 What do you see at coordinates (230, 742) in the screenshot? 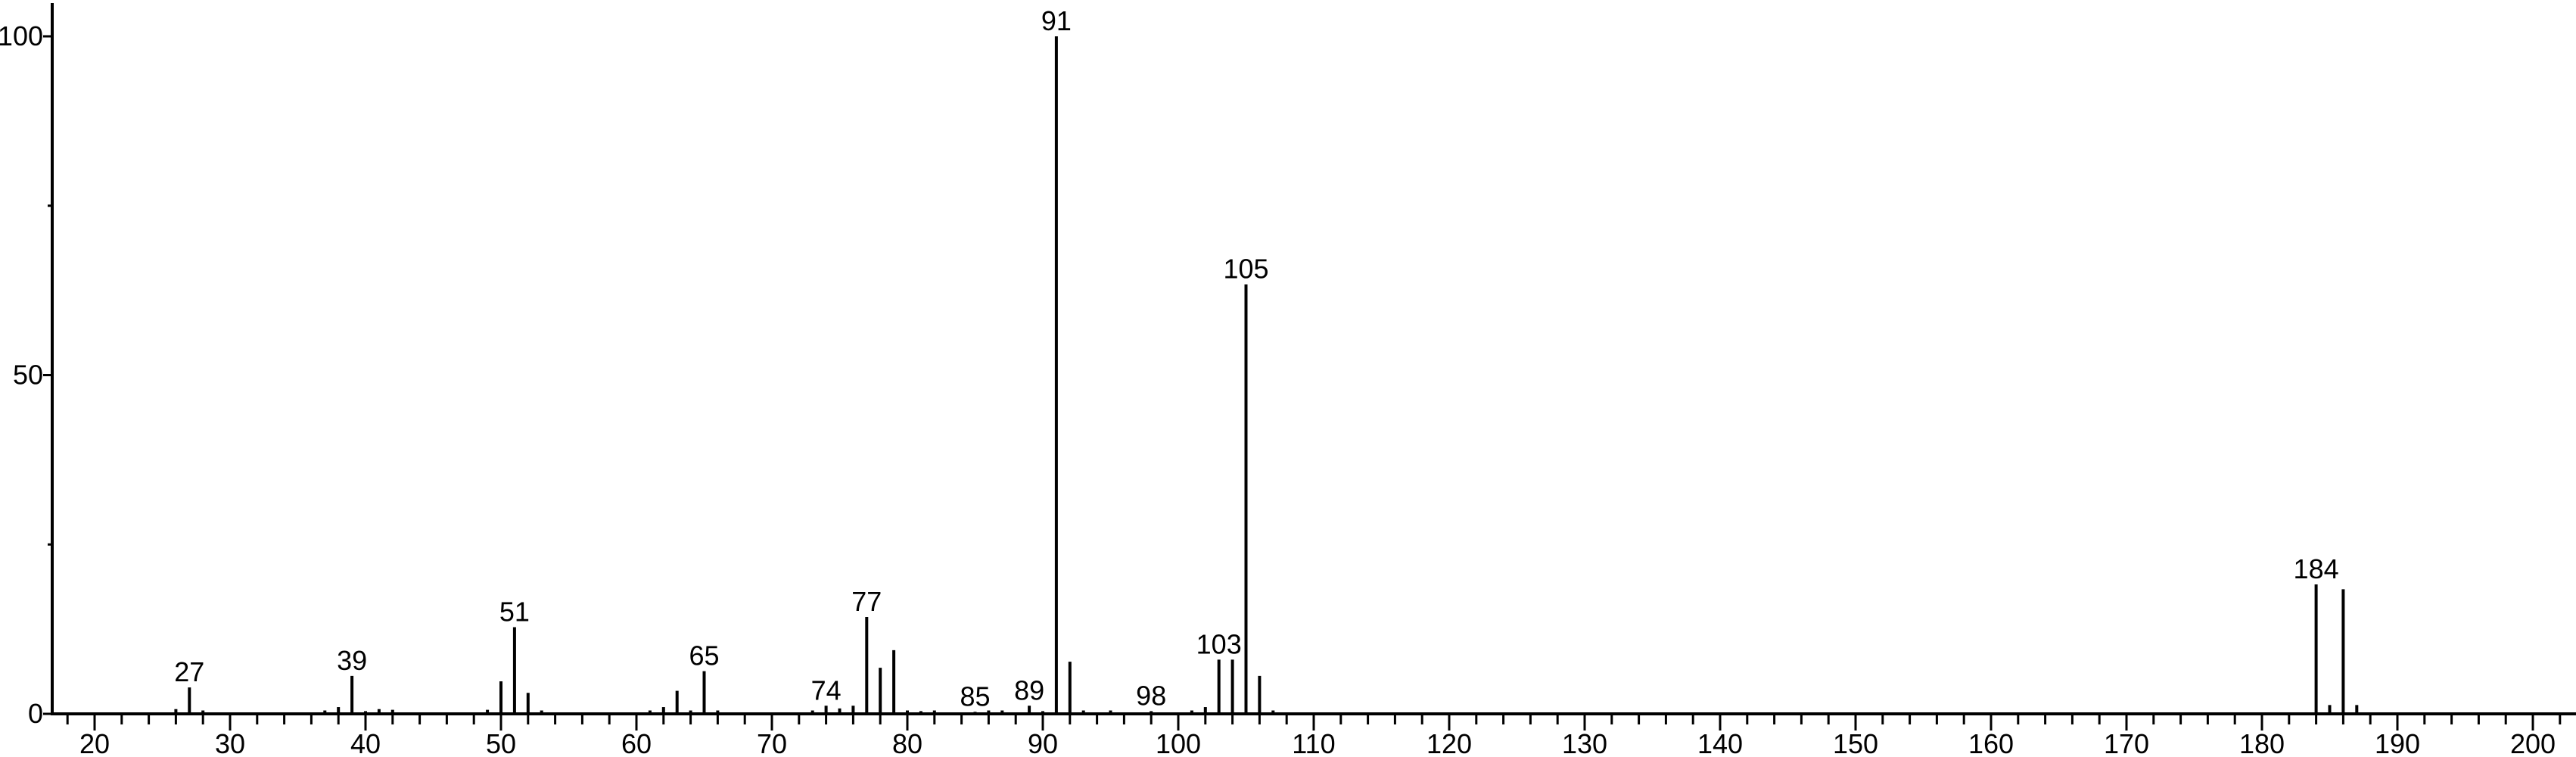
I see `x-tick-label: 30` at bounding box center [230, 742].